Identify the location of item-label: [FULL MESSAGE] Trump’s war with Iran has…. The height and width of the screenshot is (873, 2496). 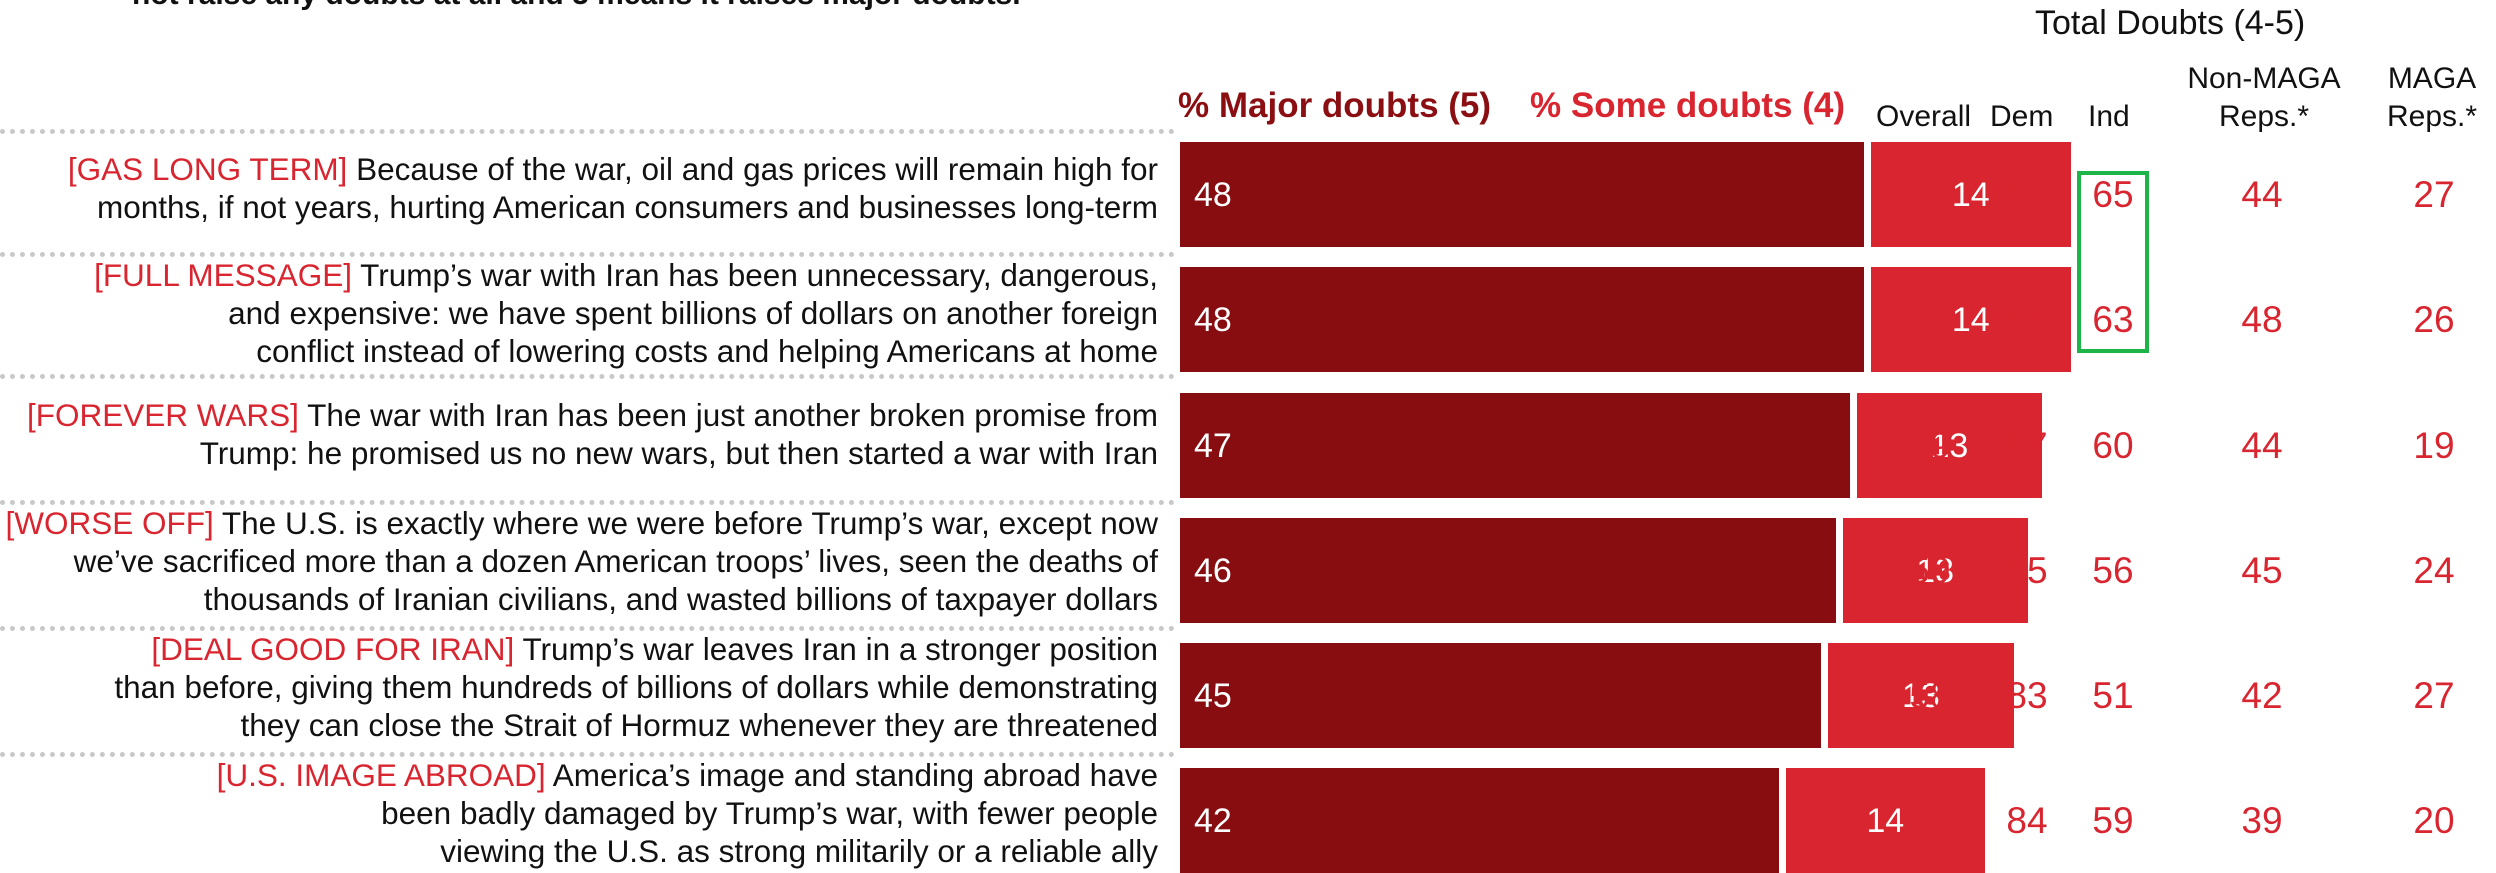
(579, 313).